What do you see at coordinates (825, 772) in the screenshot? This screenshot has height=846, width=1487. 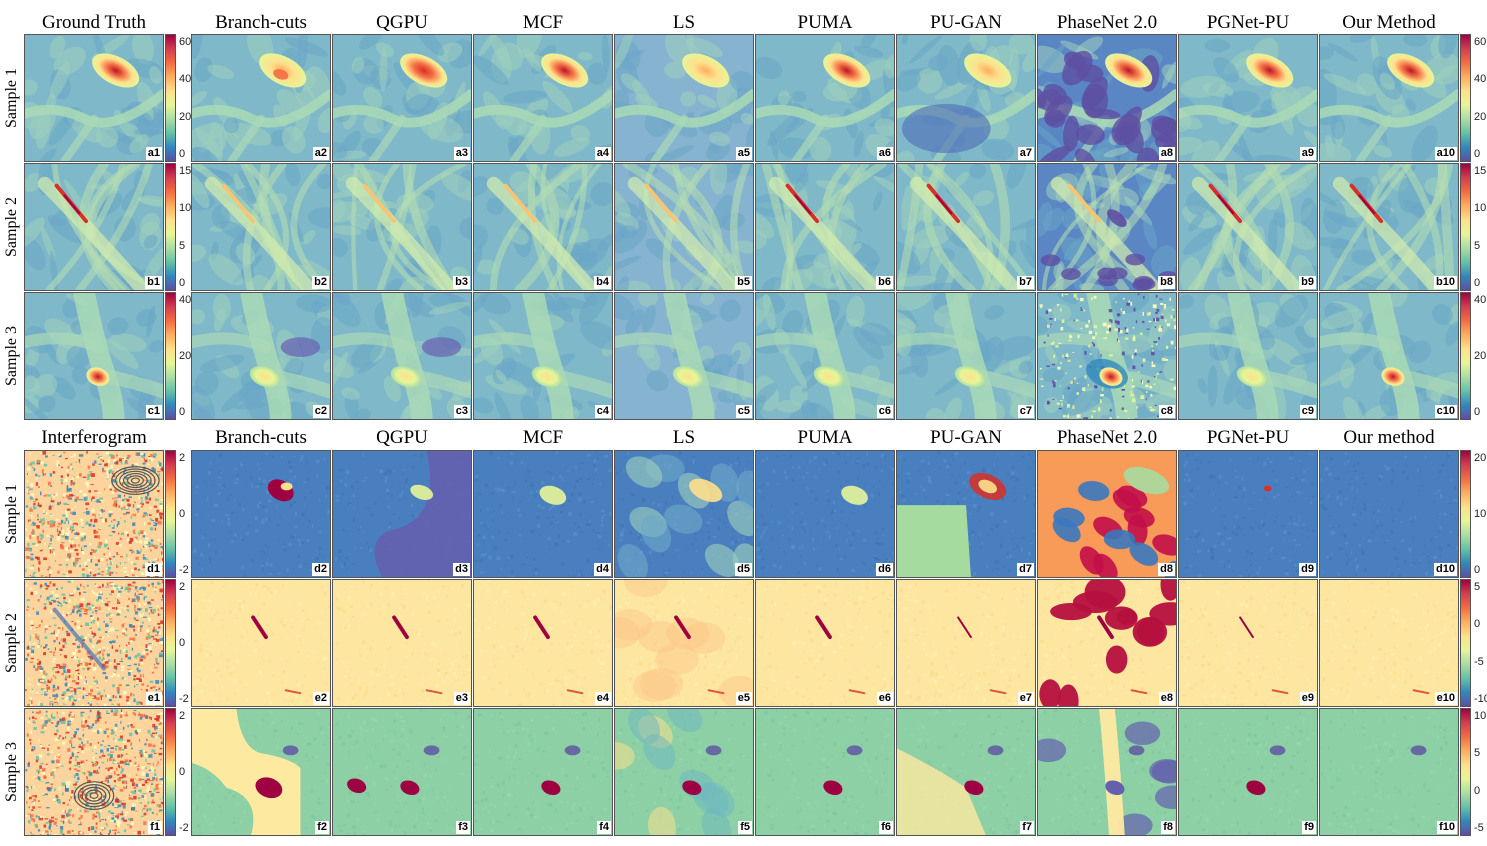 I see `image-panel: f6` at bounding box center [825, 772].